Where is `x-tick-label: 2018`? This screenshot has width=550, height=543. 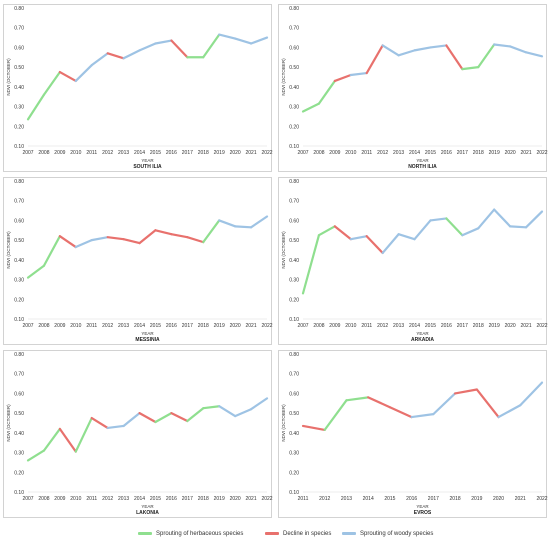
x-tick-label: 2018 is located at coordinates (455, 499).